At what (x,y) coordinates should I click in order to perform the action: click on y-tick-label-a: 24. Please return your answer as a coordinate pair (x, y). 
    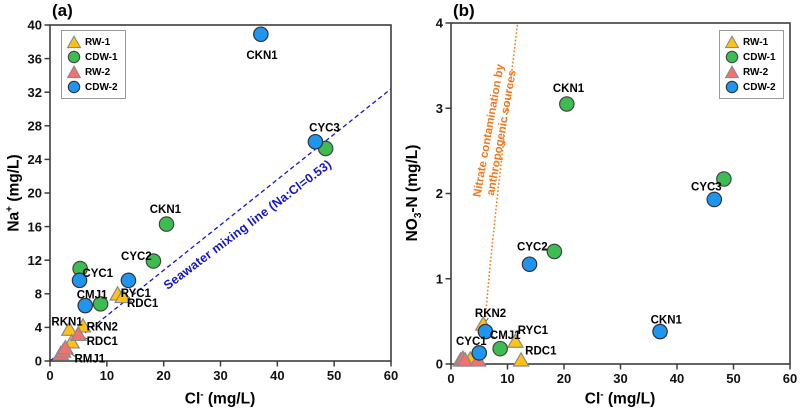
    Looking at the image, I should click on (35, 159).